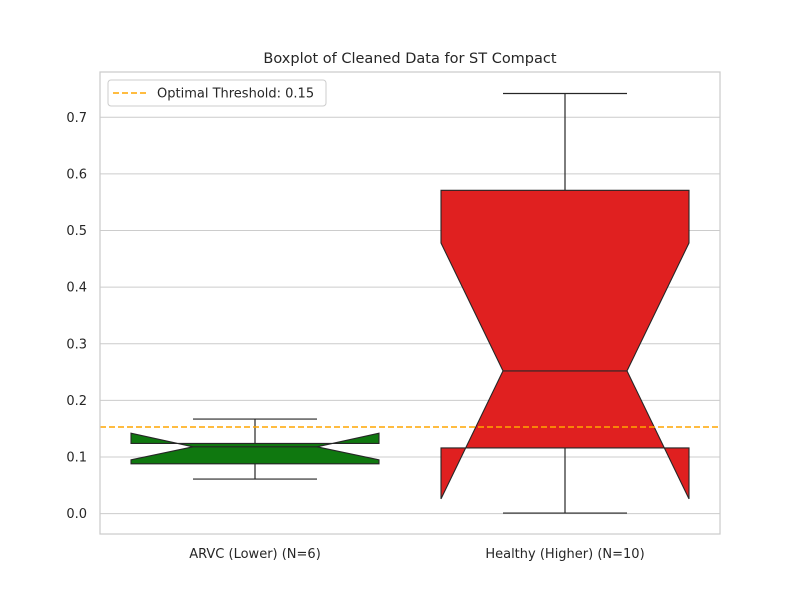  What do you see at coordinates (76, 401) in the screenshot?
I see `y-tick-label: 0.2` at bounding box center [76, 401].